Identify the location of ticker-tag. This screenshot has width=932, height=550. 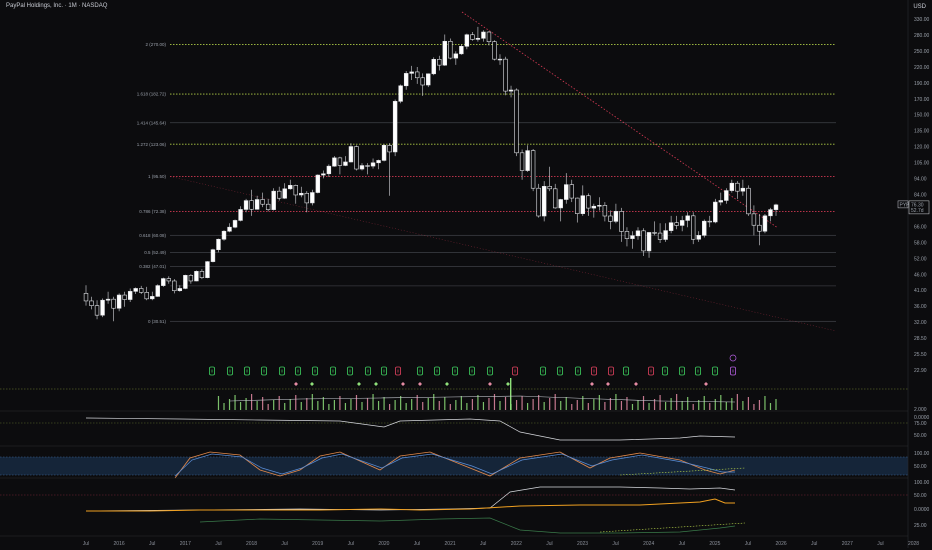
(903, 204).